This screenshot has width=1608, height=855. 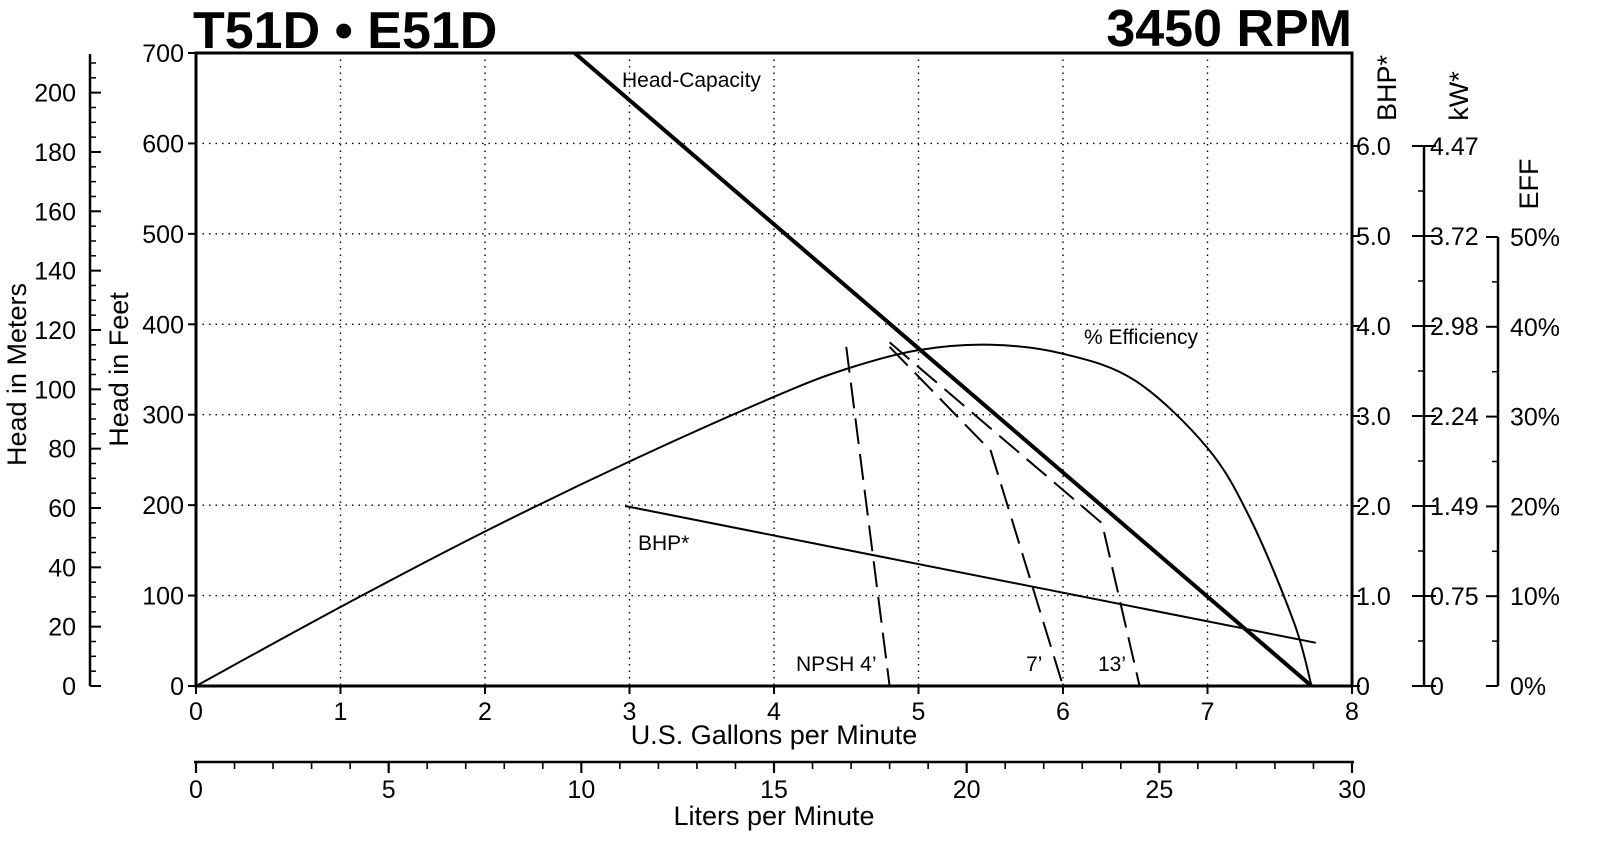 What do you see at coordinates (163, 506) in the screenshot?
I see `feet-tick-label: 200` at bounding box center [163, 506].